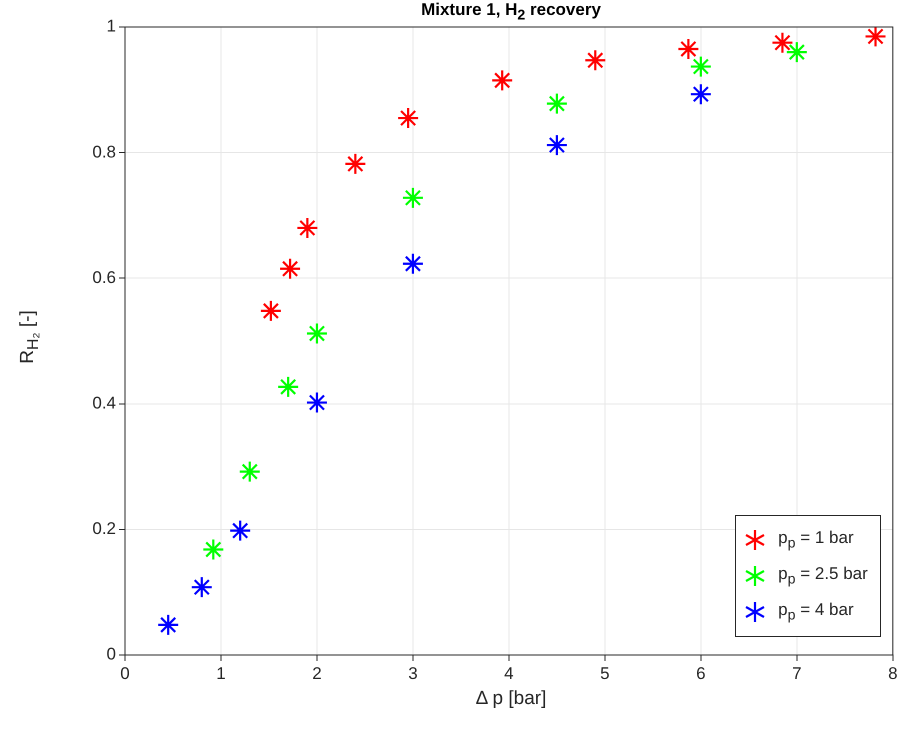 The width and height of the screenshot is (905, 746). I want to click on x-tick-label: 0, so click(125, 673).